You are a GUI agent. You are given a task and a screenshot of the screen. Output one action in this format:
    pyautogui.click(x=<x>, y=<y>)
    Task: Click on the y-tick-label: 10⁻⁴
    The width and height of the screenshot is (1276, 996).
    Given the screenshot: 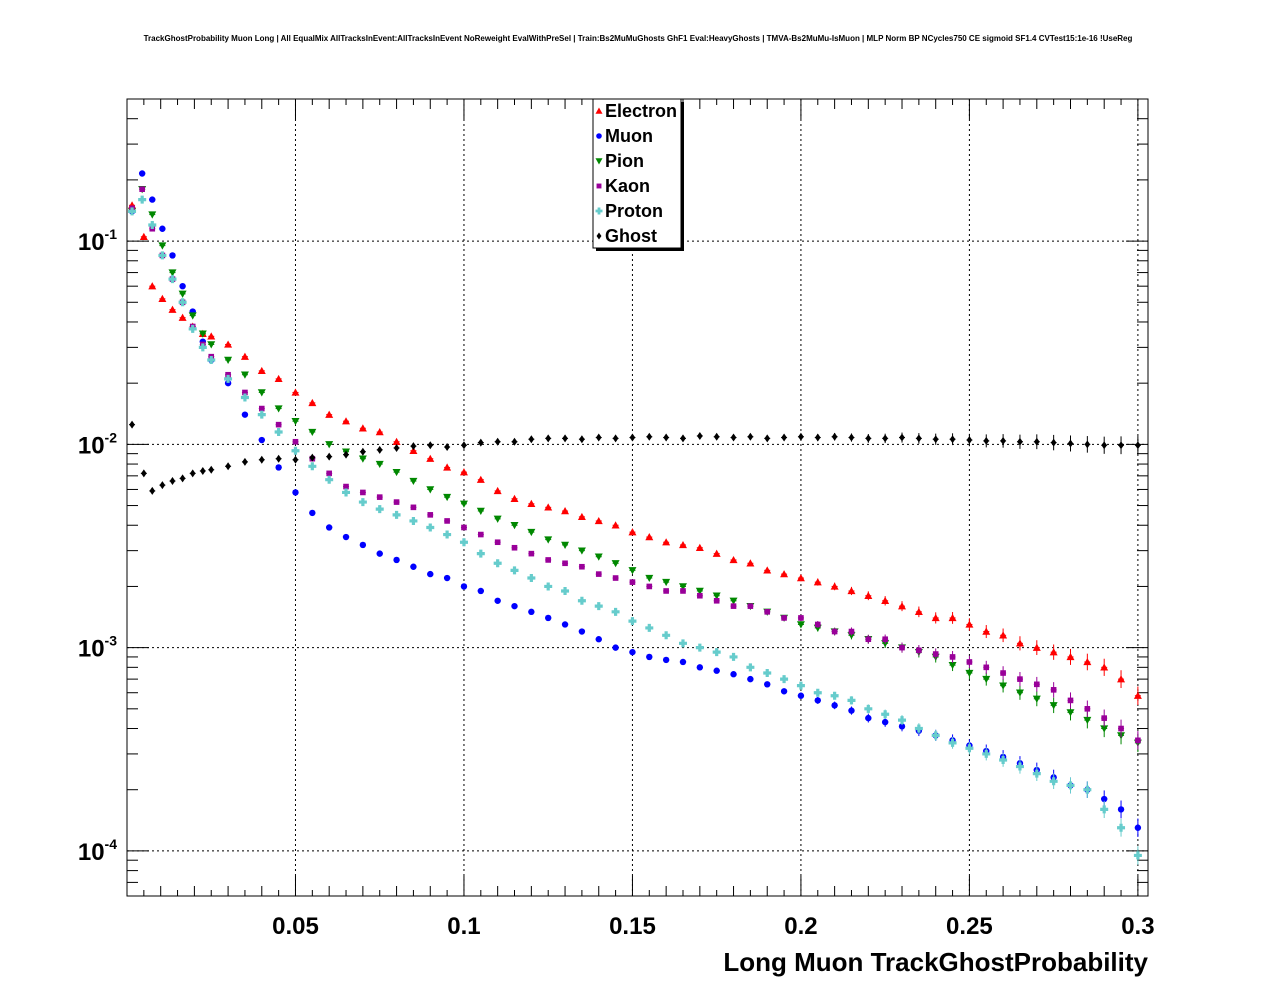 What is the action you would take?
    pyautogui.click(x=97, y=851)
    